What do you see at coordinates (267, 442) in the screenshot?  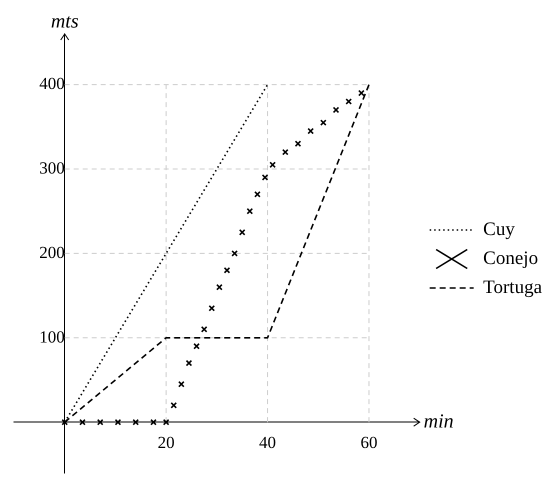 I see `x-tick-label: 40` at bounding box center [267, 442].